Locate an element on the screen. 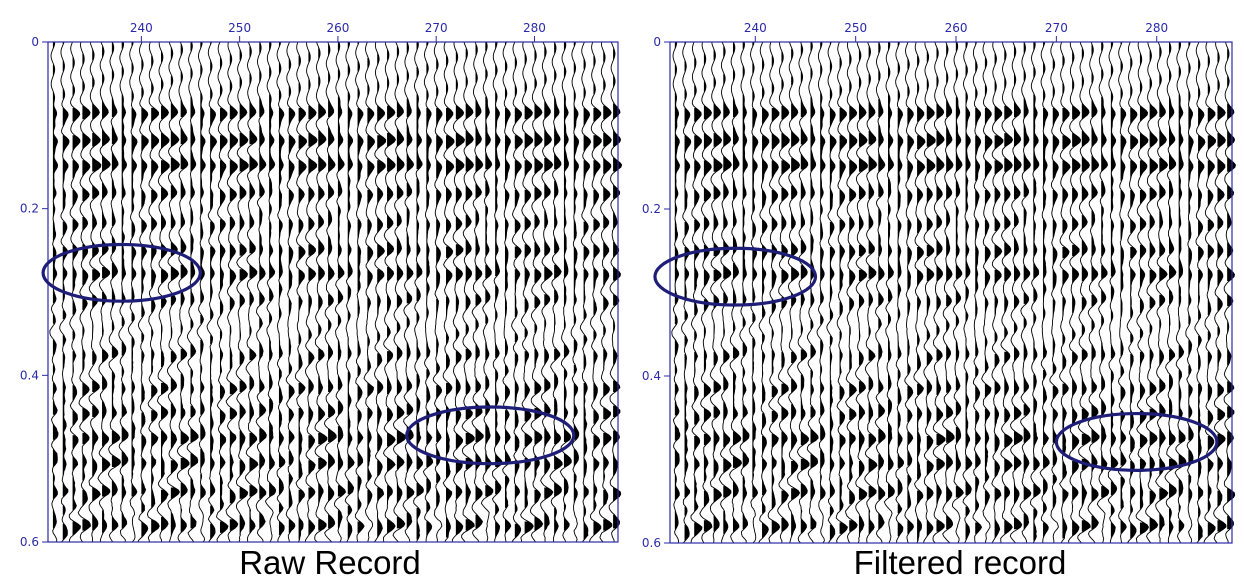  highlight-ellipse is located at coordinates (490, 435).